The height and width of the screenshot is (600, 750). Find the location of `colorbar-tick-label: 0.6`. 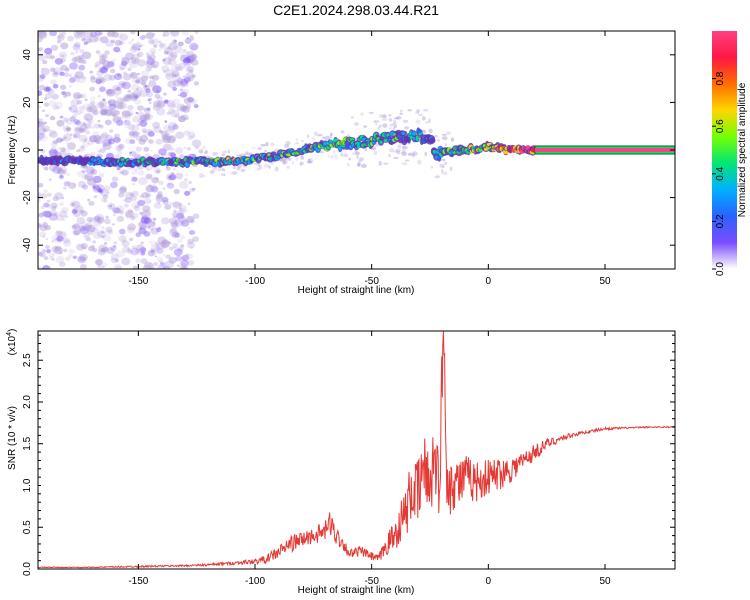

colorbar-tick-label: 0.6 is located at coordinates (720, 126).